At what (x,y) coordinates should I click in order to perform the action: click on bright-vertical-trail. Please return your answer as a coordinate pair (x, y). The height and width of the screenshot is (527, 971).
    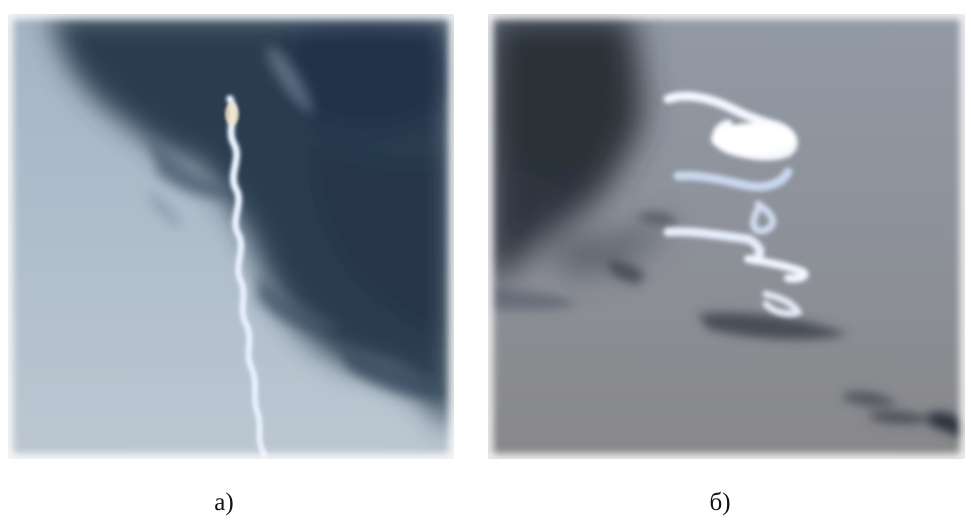
    Looking at the image, I should click on (247, 276).